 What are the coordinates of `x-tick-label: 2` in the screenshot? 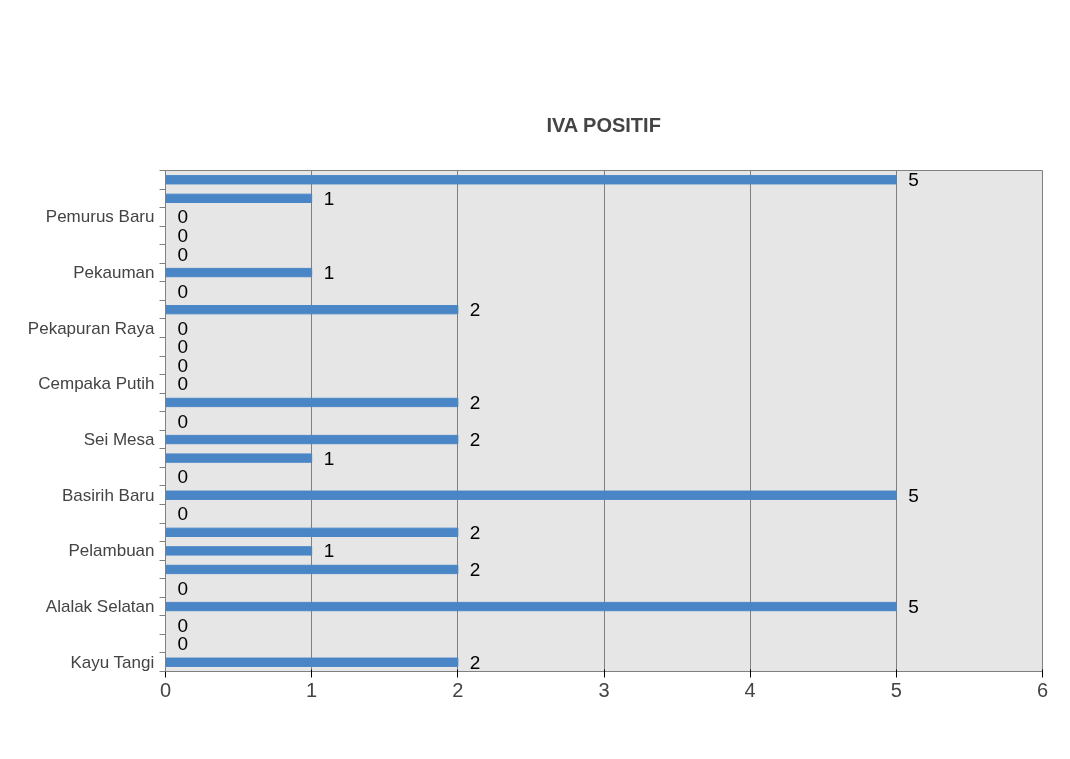 It's located at (458, 689).